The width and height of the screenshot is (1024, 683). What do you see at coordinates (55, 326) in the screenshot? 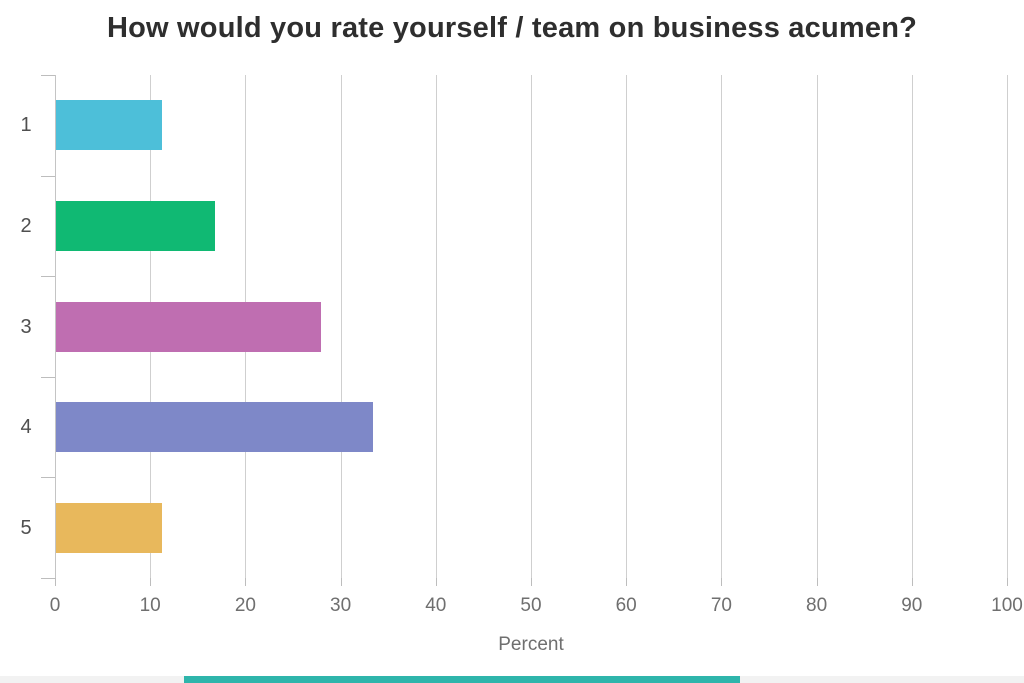
I see `y-axis-line` at bounding box center [55, 326].